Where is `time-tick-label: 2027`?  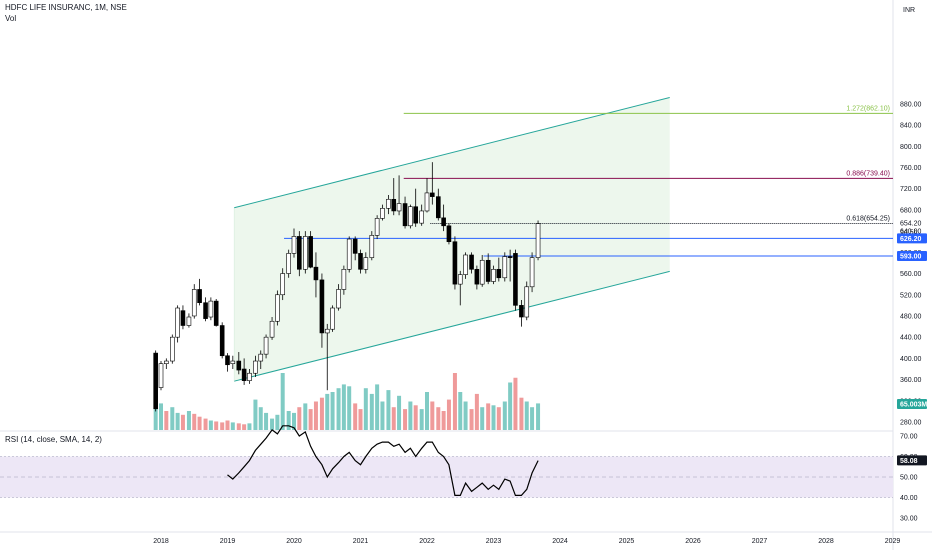
time-tick-label: 2027 is located at coordinates (760, 541).